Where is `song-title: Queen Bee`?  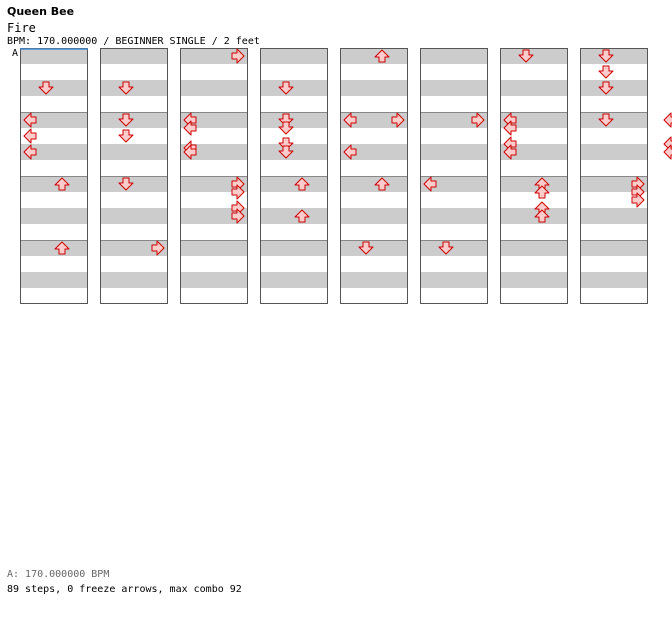 song-title: Queen Bee is located at coordinates (41, 11).